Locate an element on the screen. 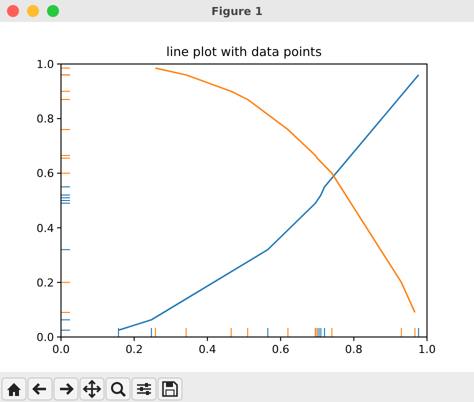 This screenshot has width=474, height=402. y-tick-label: 0.0 is located at coordinates (45, 337).